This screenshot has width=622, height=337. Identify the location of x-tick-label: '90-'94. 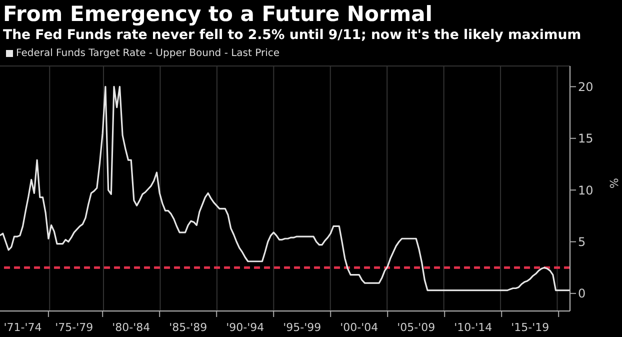
(245, 327).